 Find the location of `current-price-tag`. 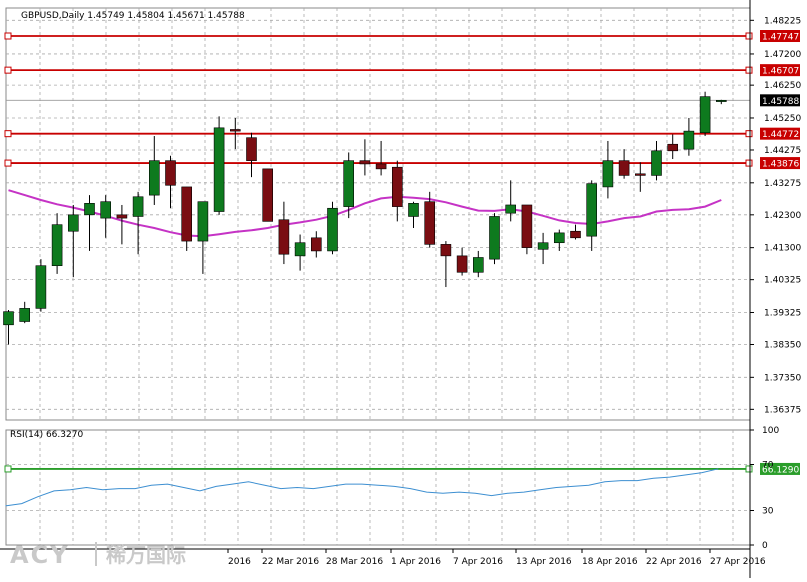

current-price-tag is located at coordinates (780, 100).